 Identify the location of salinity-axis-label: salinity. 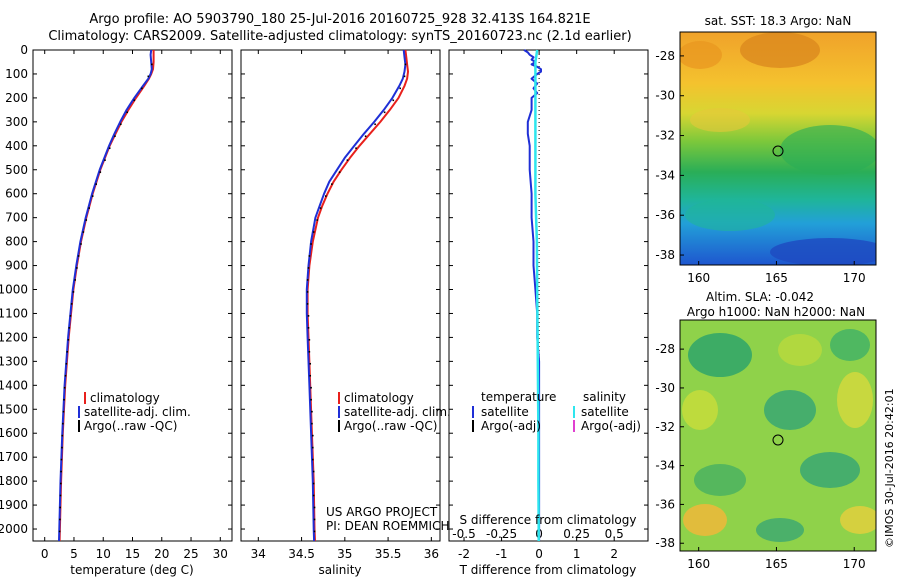
(339, 570).